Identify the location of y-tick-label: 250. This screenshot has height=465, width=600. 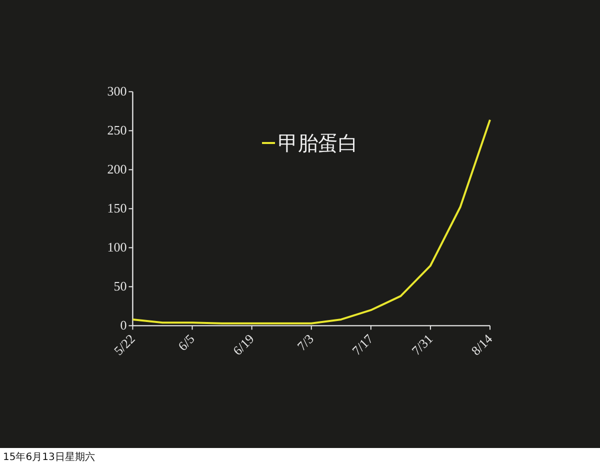
(117, 130).